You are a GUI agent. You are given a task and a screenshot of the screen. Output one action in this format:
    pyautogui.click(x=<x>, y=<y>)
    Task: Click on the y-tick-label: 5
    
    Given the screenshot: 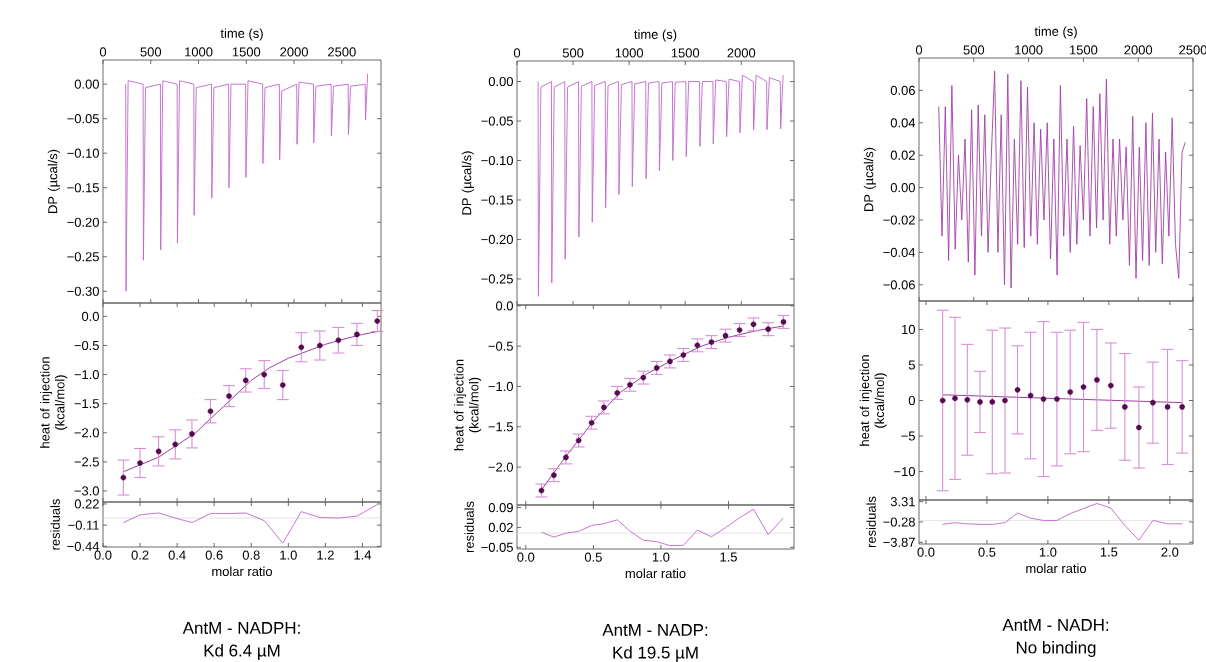 What is the action you would take?
    pyautogui.click(x=911, y=365)
    